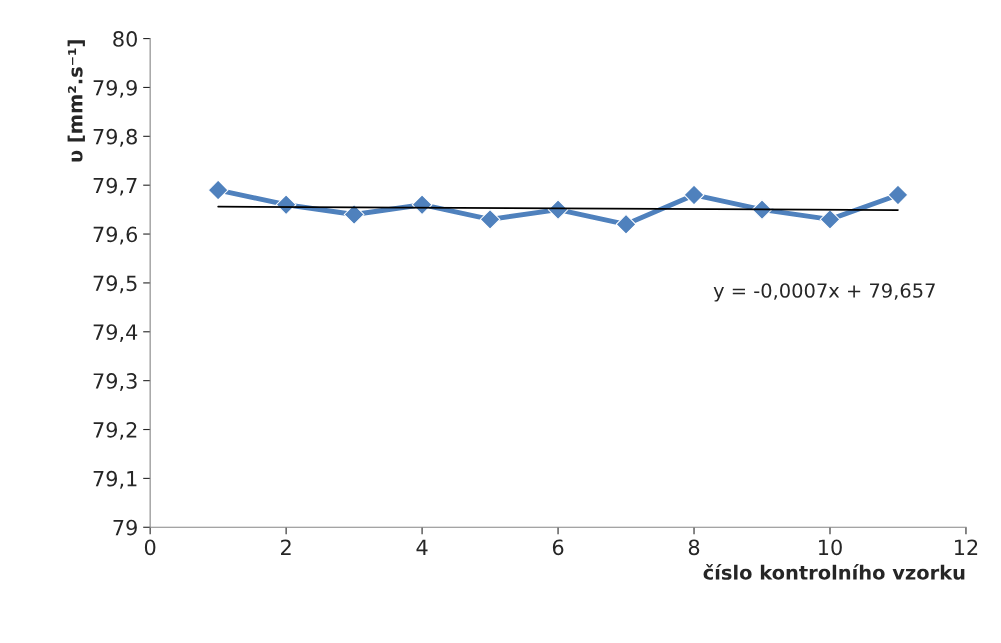 The image size is (1001, 643). I want to click on x-tick-label: 12, so click(966, 547).